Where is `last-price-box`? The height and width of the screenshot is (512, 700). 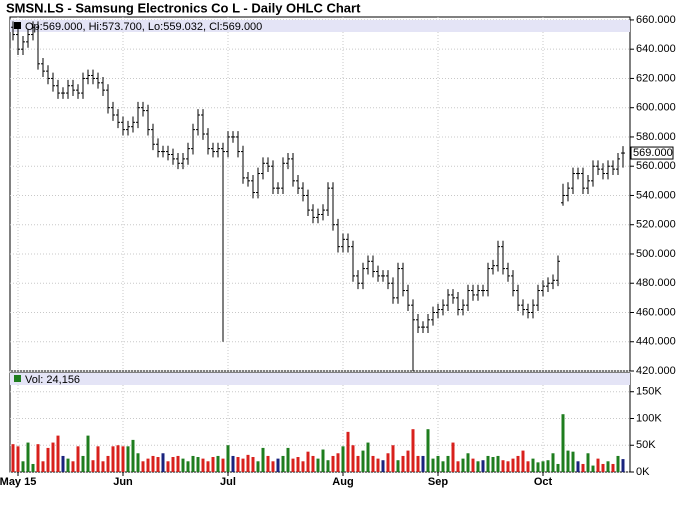 last-price-box is located at coordinates (652, 153).